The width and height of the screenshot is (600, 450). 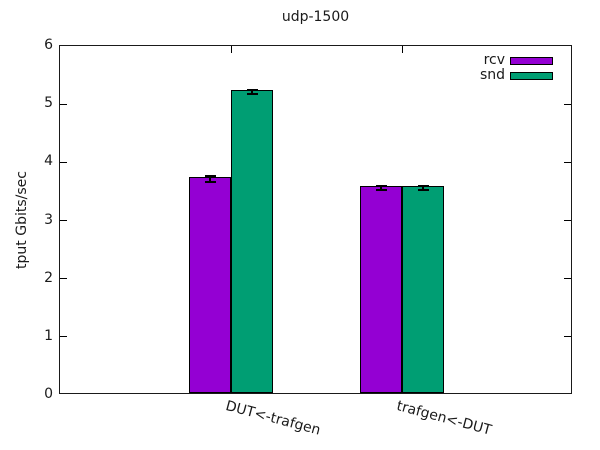 I want to click on y-tick-label-4: 4, so click(x=48, y=161).